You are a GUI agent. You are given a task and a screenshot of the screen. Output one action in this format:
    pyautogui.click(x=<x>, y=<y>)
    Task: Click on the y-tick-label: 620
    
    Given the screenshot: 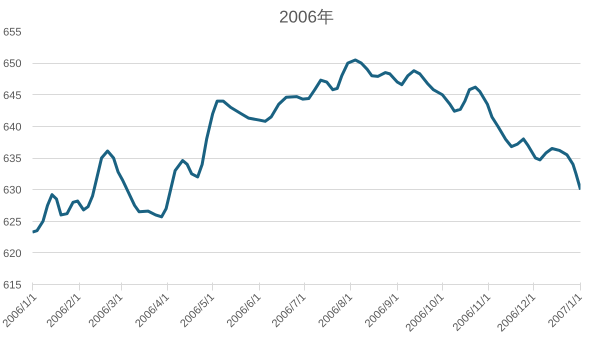 What is the action you would take?
    pyautogui.click(x=12, y=254)
    